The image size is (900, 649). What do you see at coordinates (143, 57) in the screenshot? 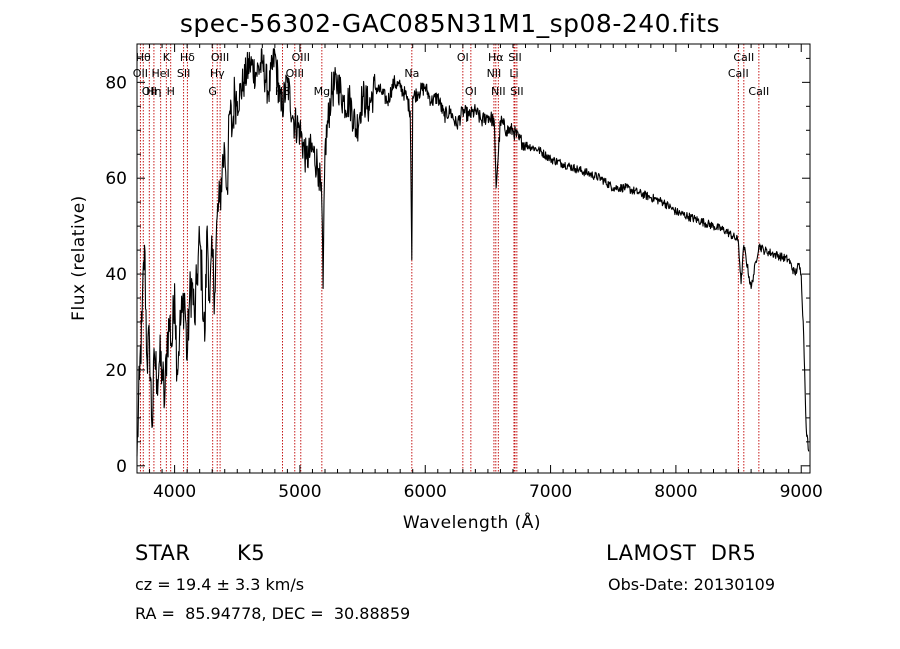
I see `line-label: Hθ` at bounding box center [143, 57].